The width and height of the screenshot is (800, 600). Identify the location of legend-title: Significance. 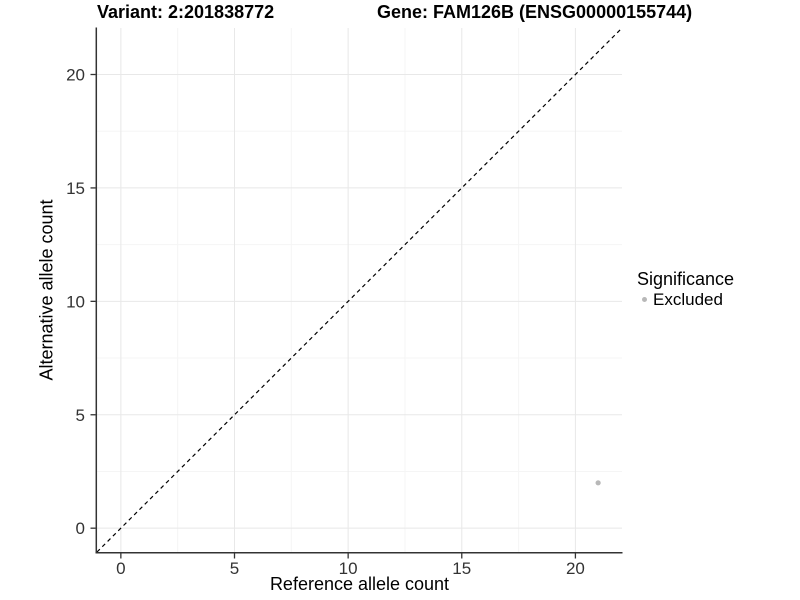
(686, 279).